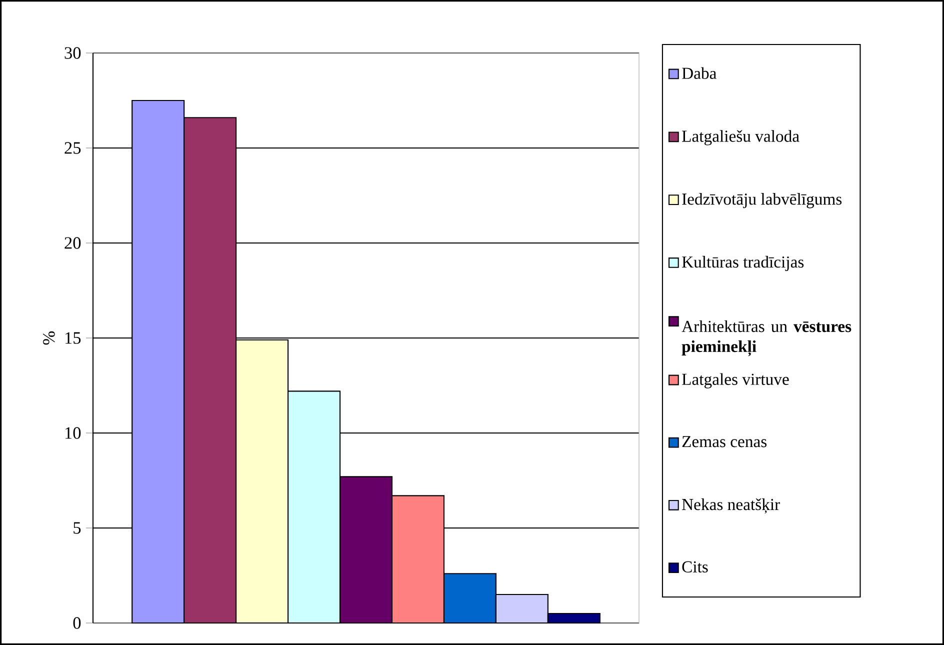 Image resolution: width=944 pixels, height=645 pixels. I want to click on legend-label: Latgaliešu valoda, so click(741, 138).